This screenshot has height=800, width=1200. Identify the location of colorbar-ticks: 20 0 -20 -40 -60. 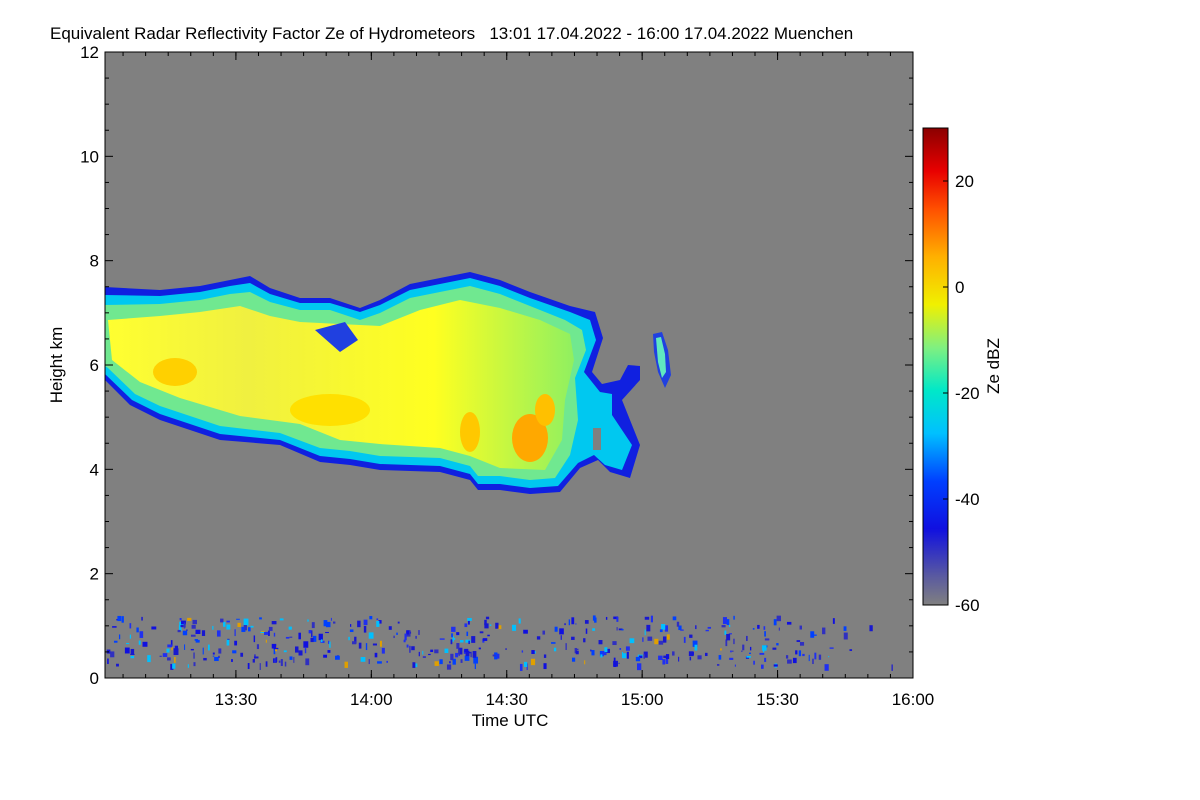
(961, 393).